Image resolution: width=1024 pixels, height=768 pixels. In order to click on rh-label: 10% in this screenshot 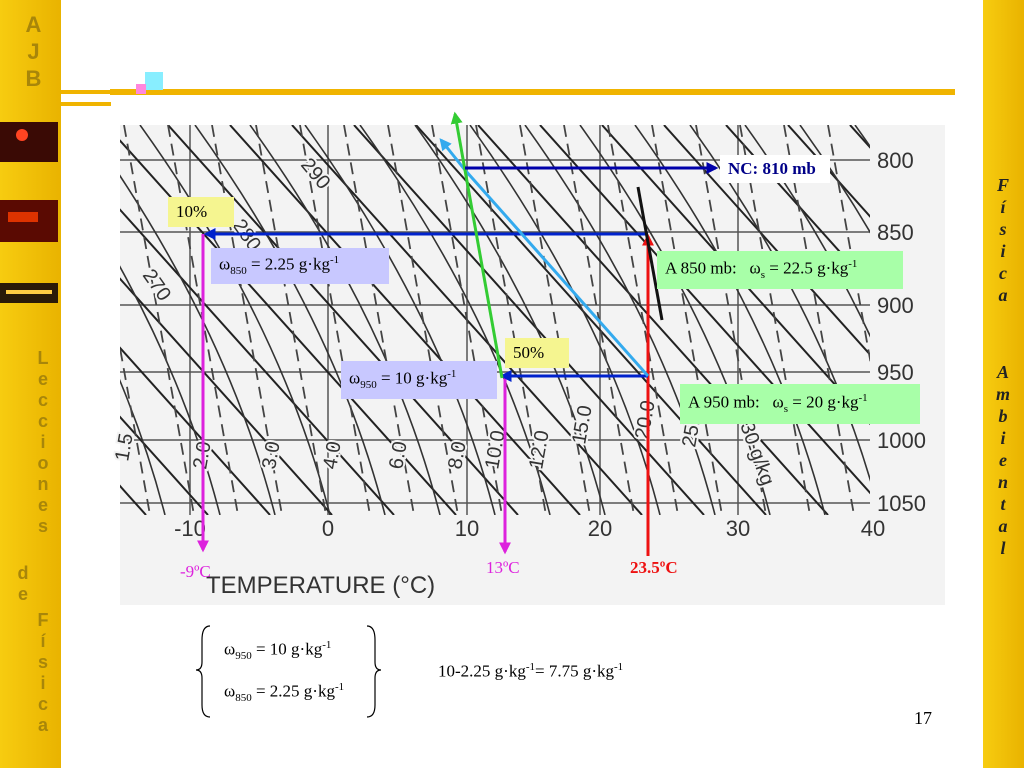, I will do `click(201, 212)`.